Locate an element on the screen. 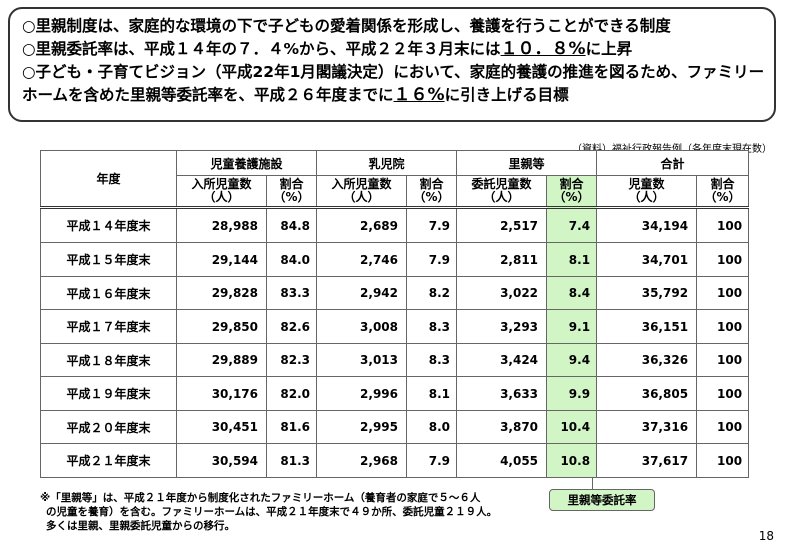 Image resolution: width=786 pixels, height=544 pixels. cell-percent: 8.1 is located at coordinates (572, 259).